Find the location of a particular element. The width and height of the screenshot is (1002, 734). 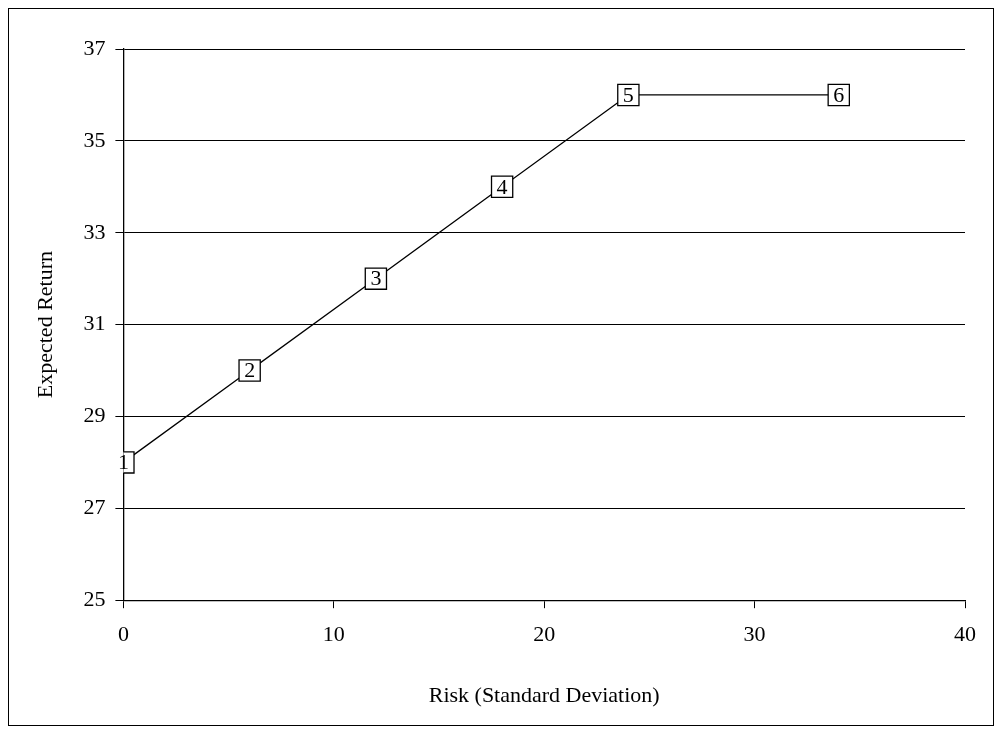

annotation: 2 is located at coordinates (250, 370).